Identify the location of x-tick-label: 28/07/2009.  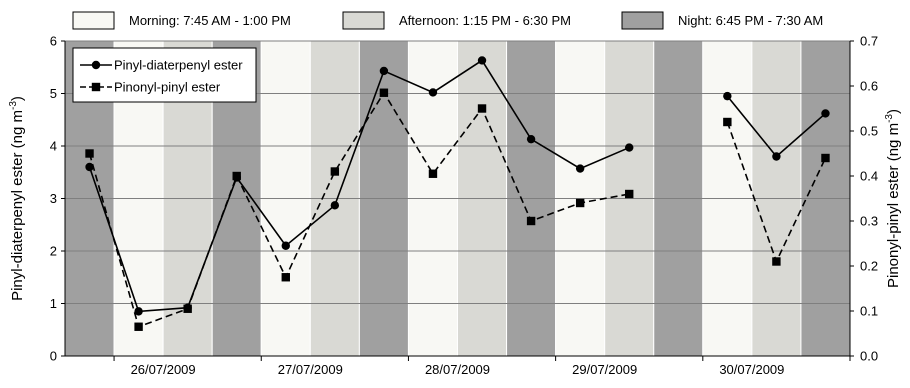
(457, 369).